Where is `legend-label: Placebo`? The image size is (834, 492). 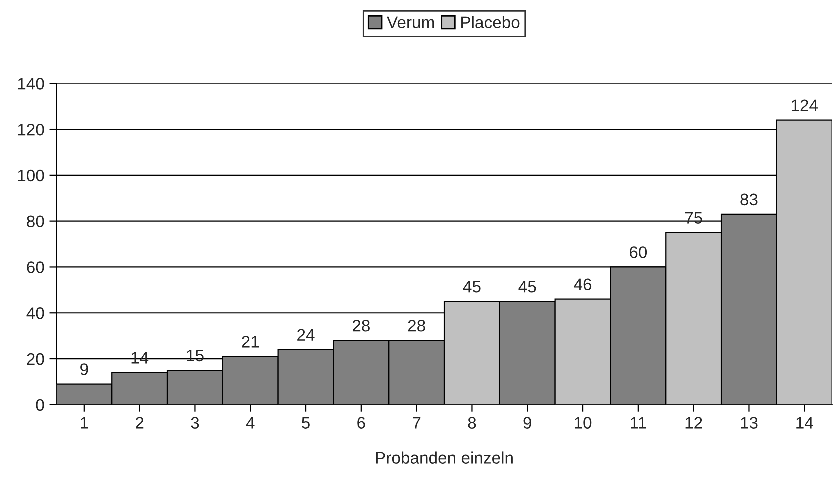
legend-label: Placebo is located at coordinates (491, 22).